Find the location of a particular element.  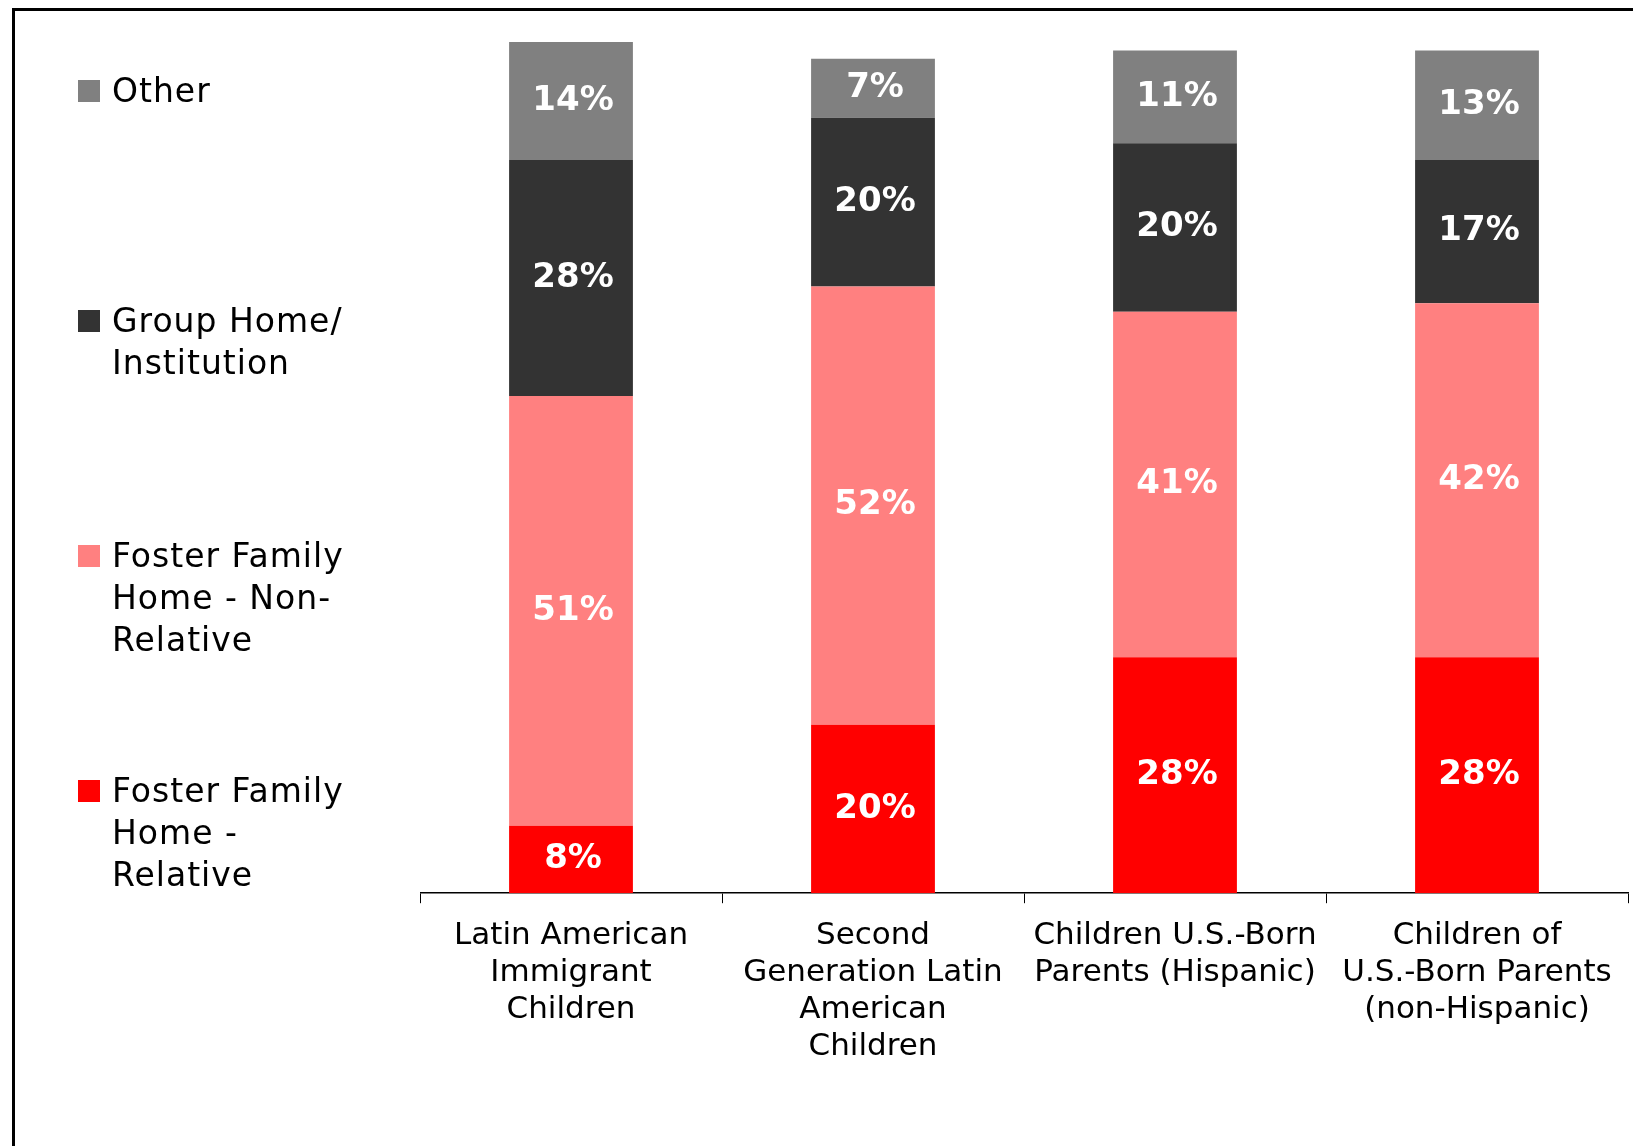

x-tick-label: Latin American Immigrant Children is located at coordinates (571, 970).